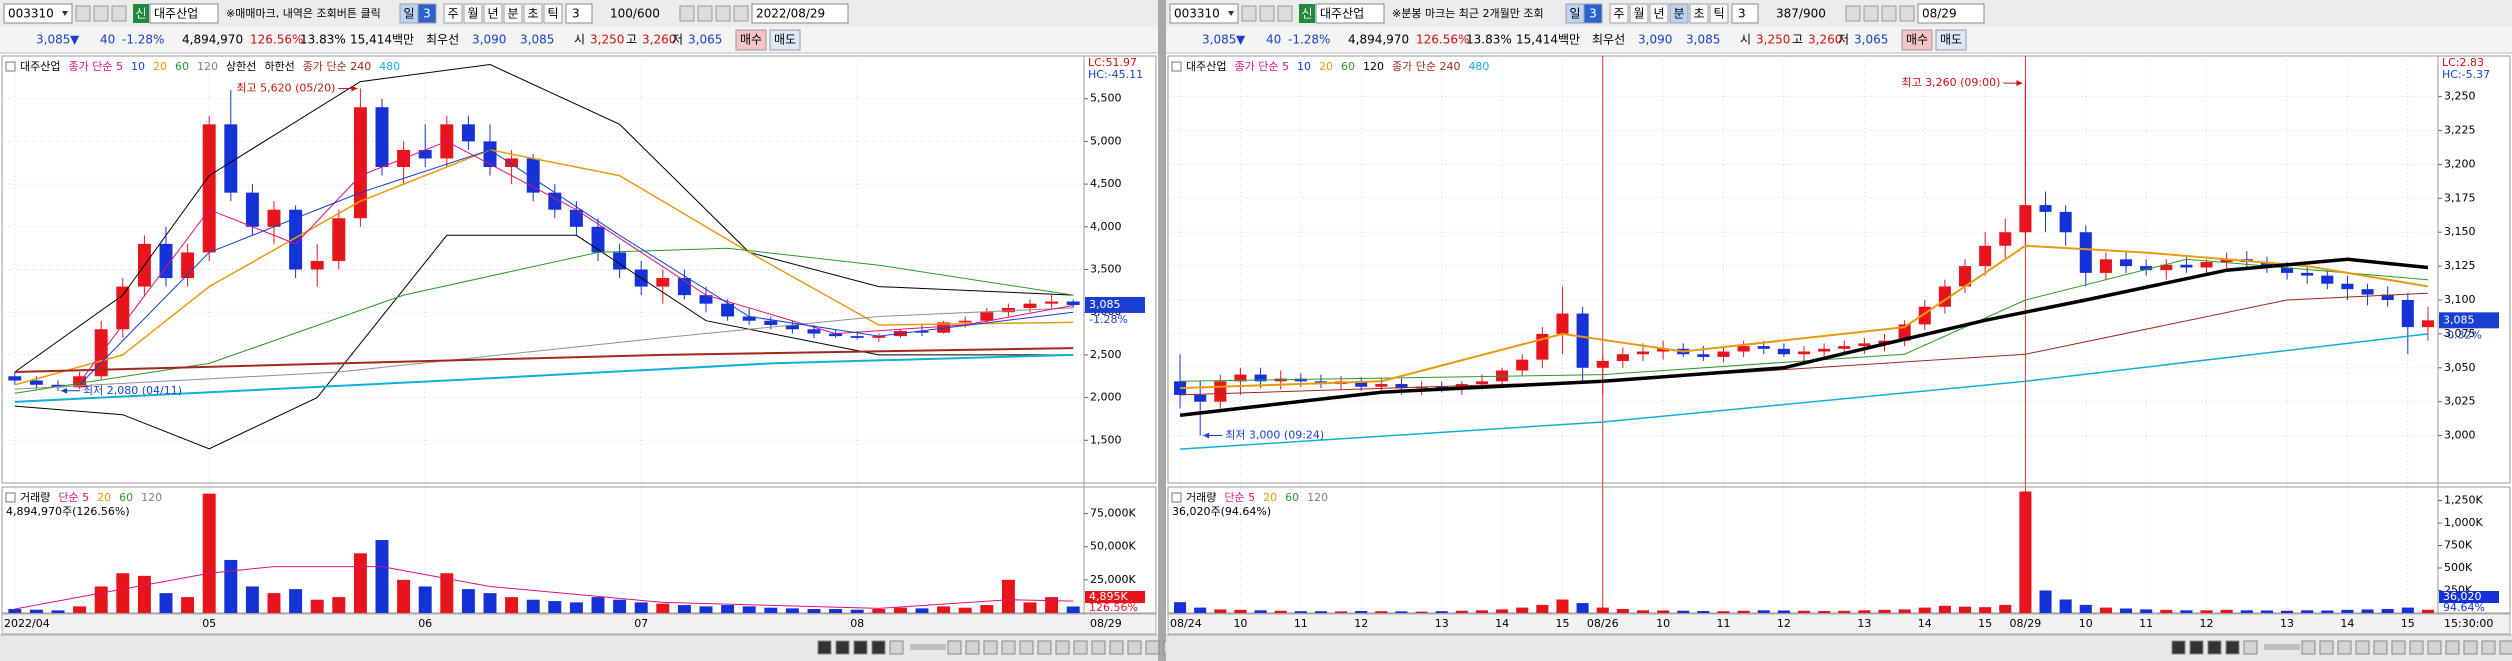 This screenshot has width=2512, height=661. I want to click on quote-field: -1.28%, so click(1309, 40).